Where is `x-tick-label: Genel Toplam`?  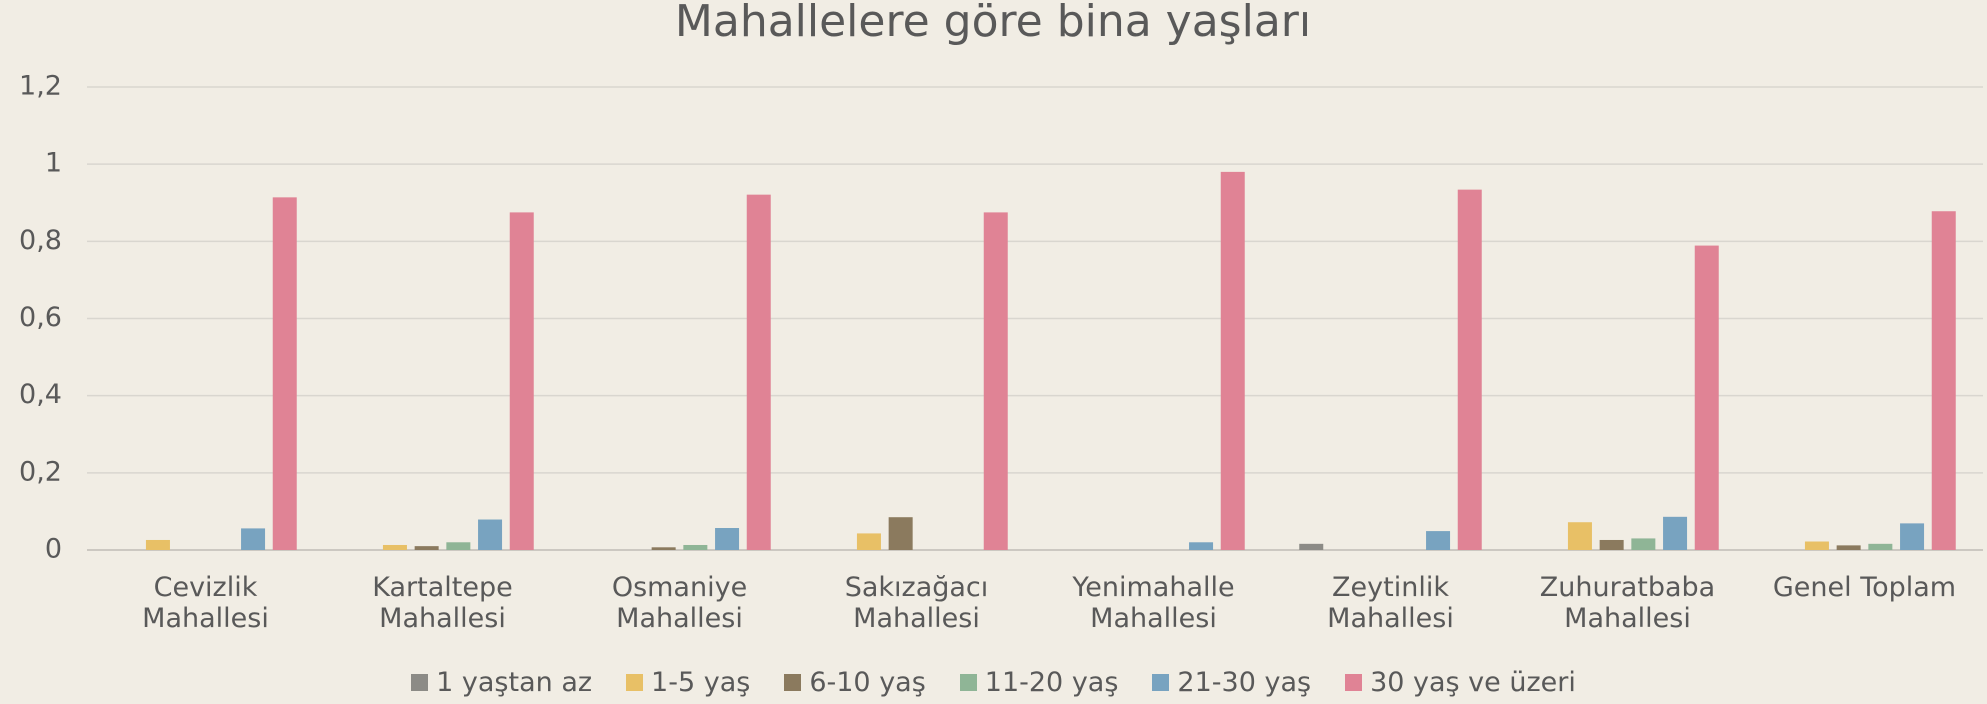
x-tick-label: Genel Toplam is located at coordinates (1864, 587).